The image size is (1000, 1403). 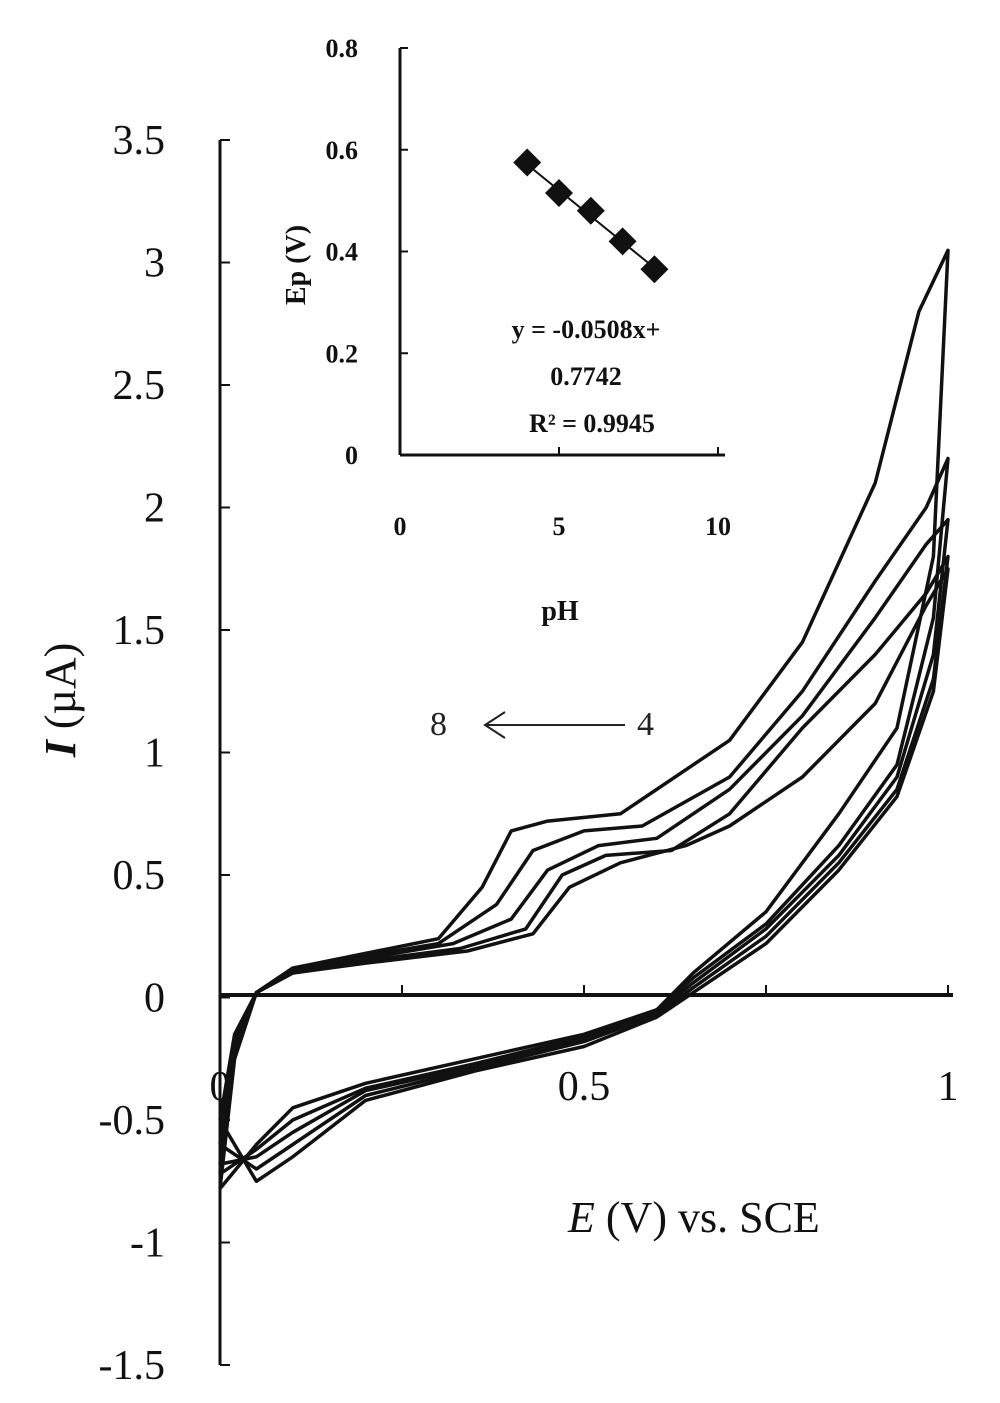 What do you see at coordinates (586, 329) in the screenshot?
I see `regression-equation-line1: y = -0.0508x+` at bounding box center [586, 329].